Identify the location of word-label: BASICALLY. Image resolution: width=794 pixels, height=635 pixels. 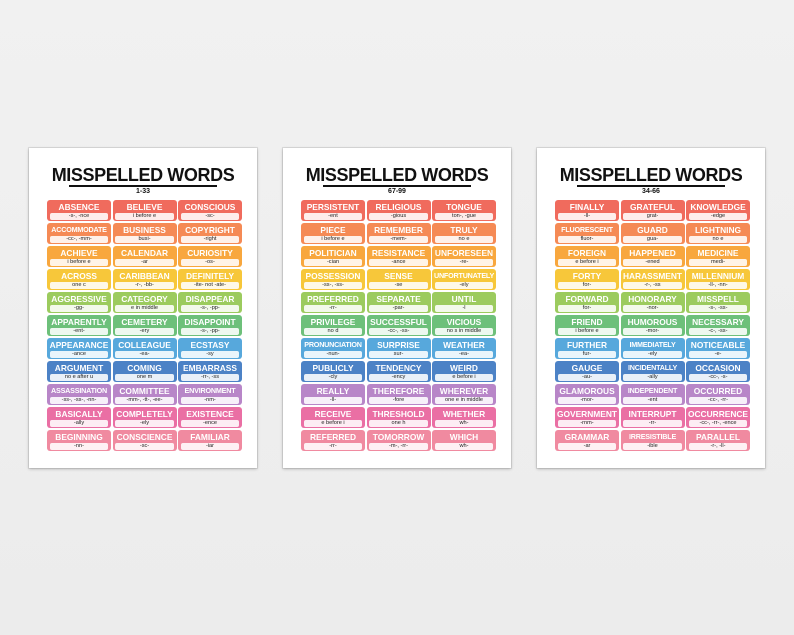
(79, 413).